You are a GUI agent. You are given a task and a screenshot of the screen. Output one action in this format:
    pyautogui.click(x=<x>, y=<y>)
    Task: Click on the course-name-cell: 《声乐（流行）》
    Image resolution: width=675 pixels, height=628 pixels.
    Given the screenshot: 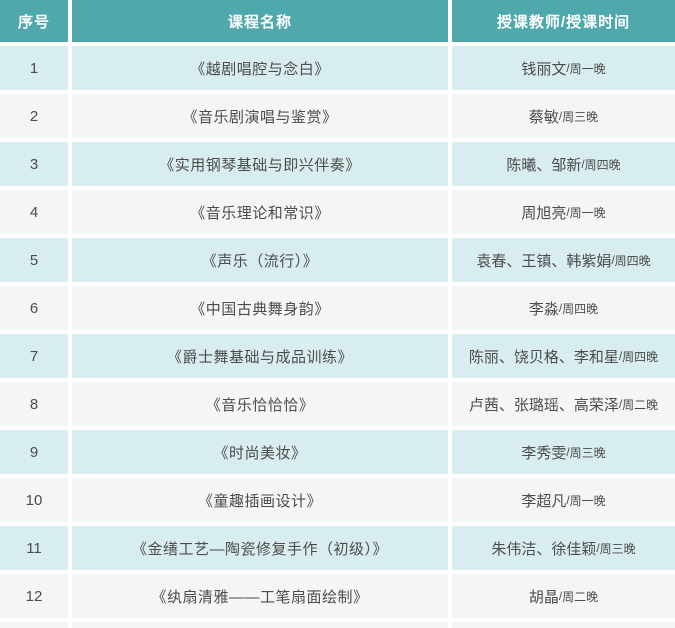 What is the action you would take?
    pyautogui.click(x=260, y=260)
    